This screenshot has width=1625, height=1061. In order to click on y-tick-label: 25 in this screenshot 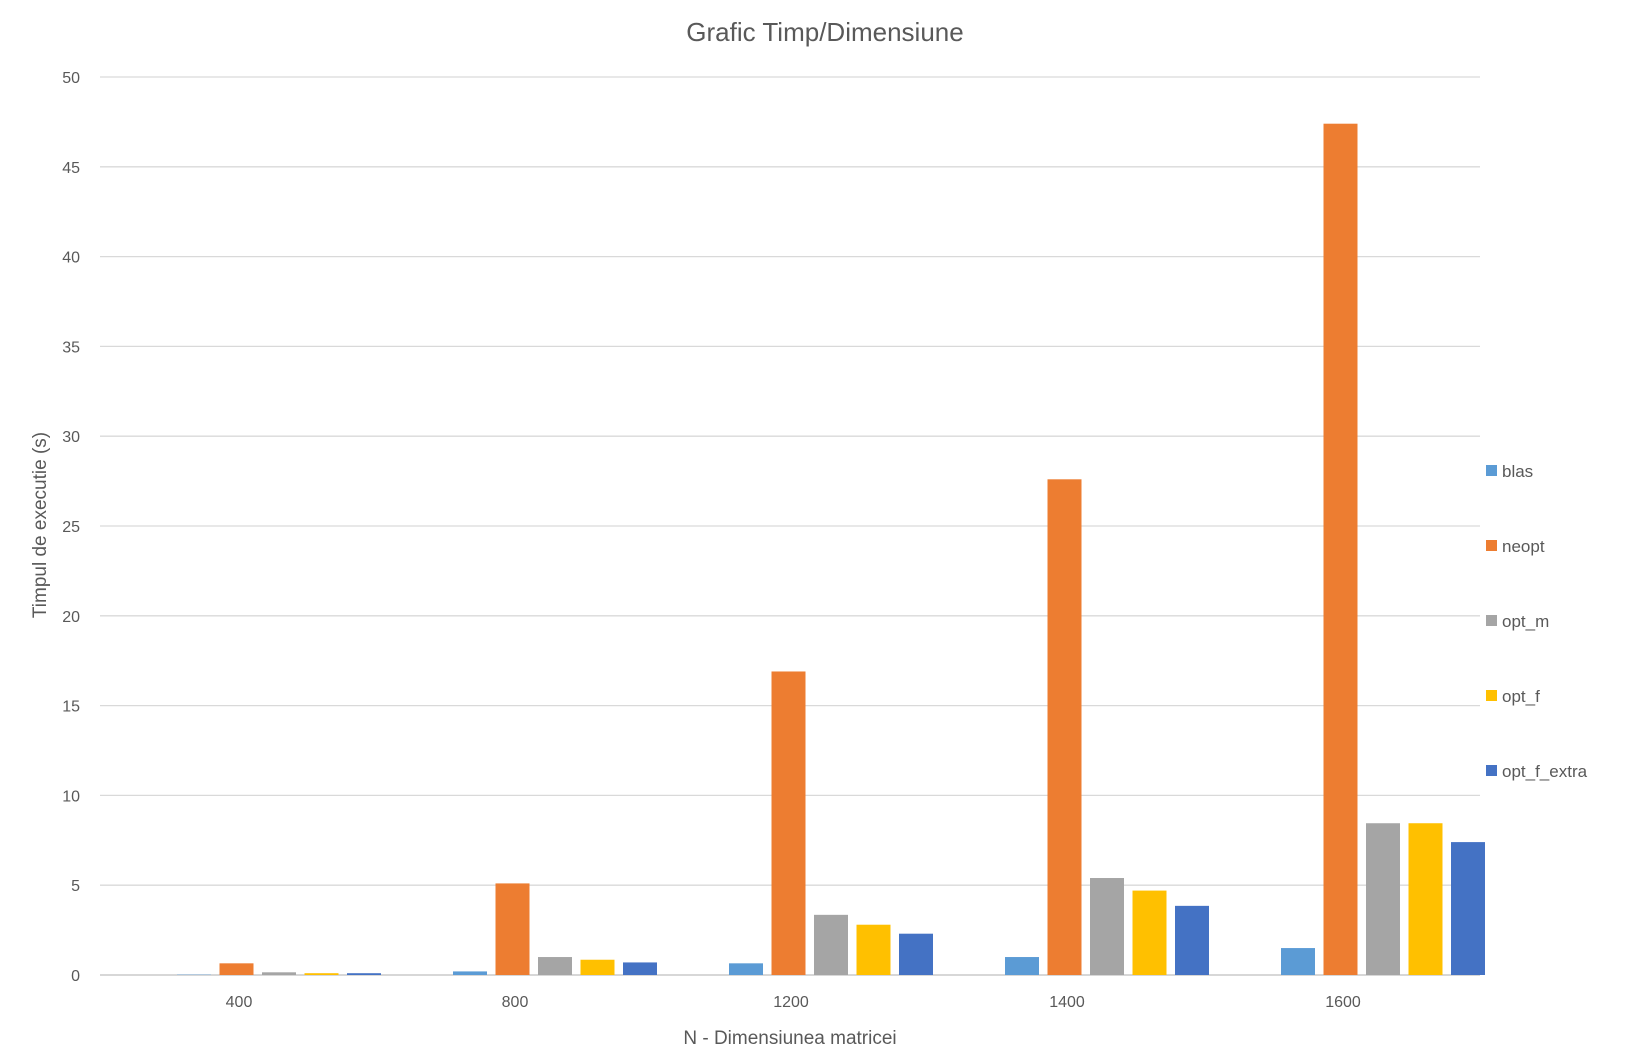, I will do `click(71, 527)`.